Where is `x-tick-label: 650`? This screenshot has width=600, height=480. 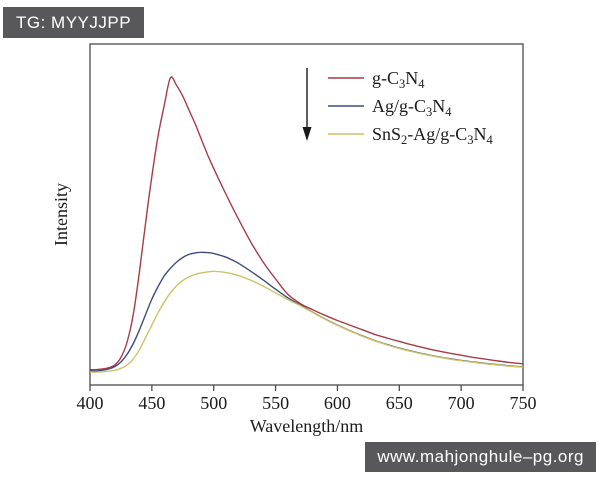
x-tick-label: 650 is located at coordinates (399, 403).